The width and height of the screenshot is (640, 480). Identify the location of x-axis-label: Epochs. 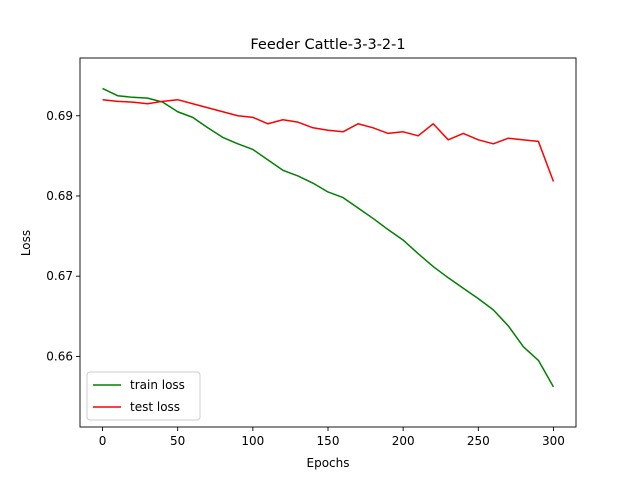
(328, 463).